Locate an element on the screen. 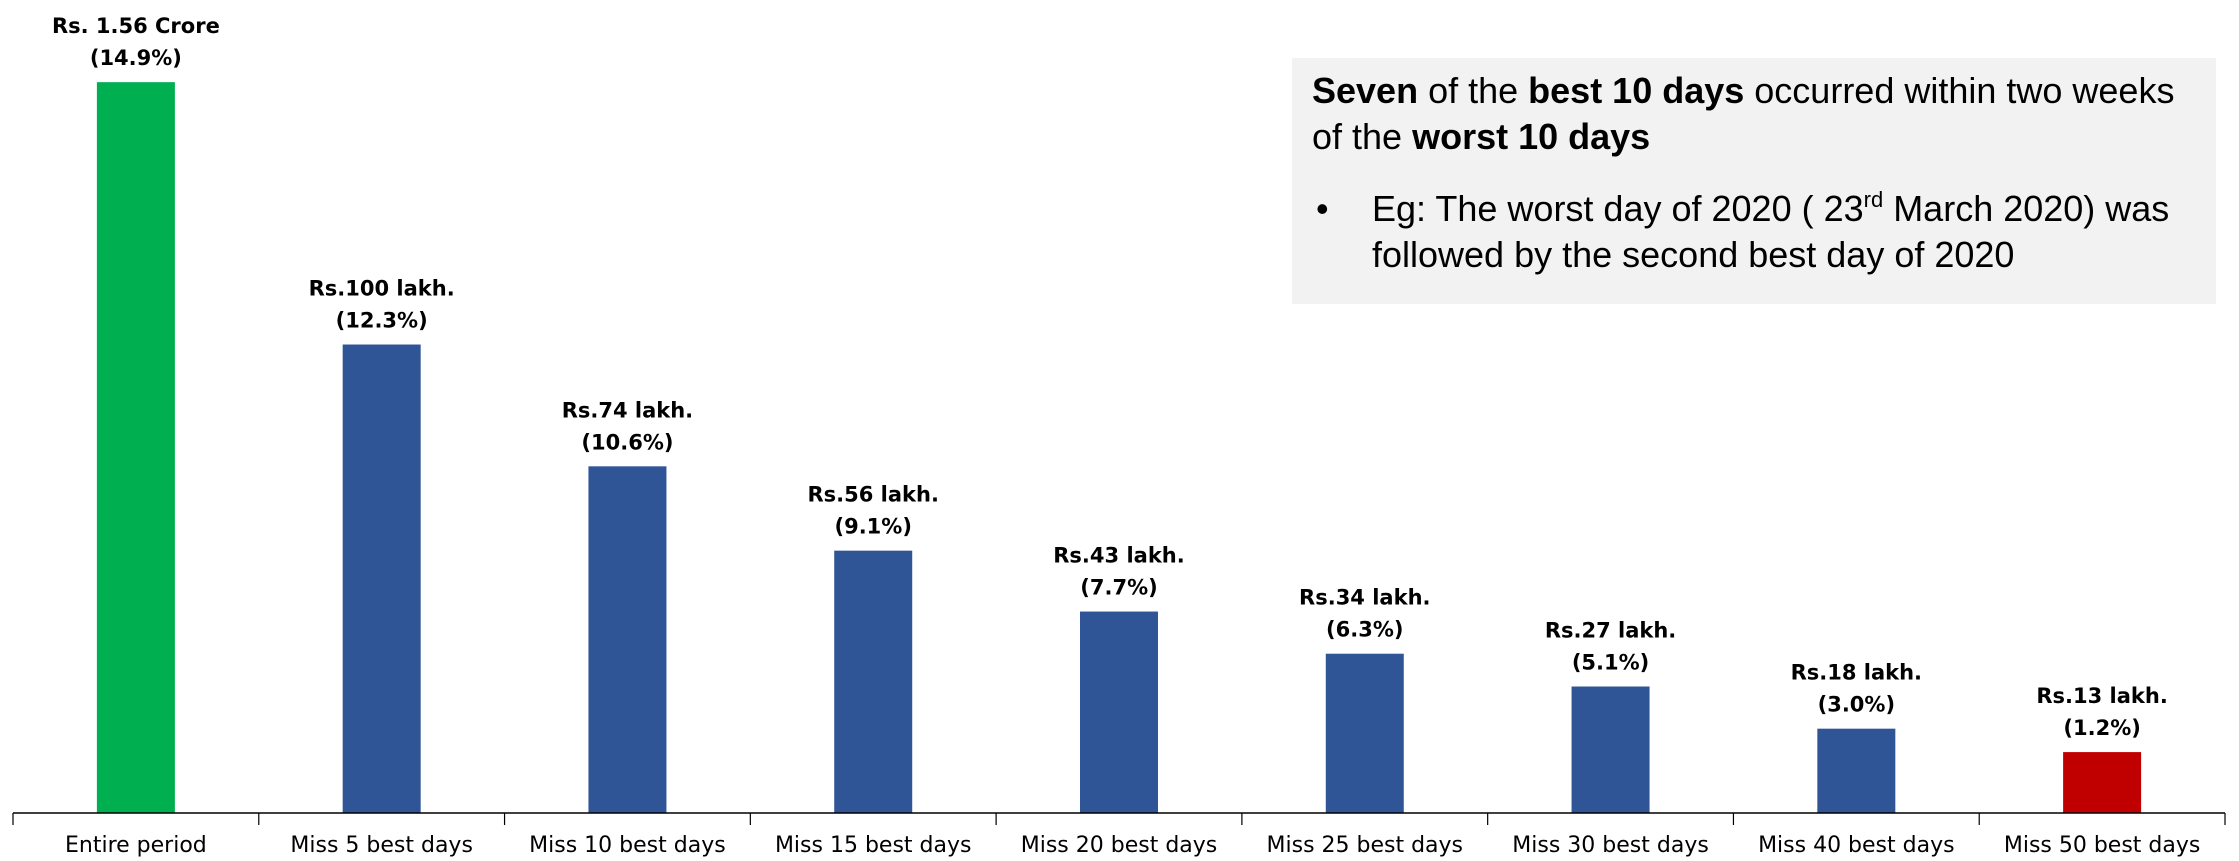  category-label: Miss 30 best days is located at coordinates (1610, 845).